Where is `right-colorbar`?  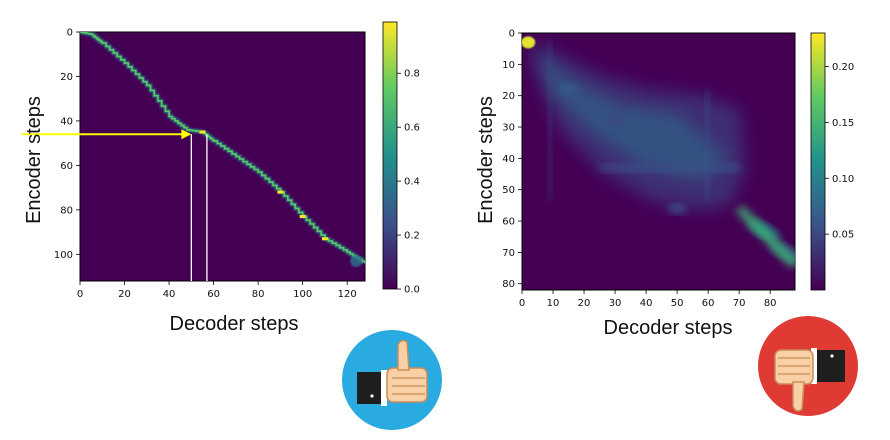
right-colorbar is located at coordinates (818, 161).